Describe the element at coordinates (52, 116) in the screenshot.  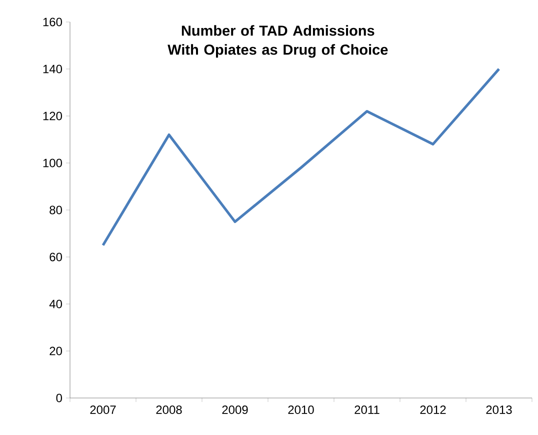
I see `y-tick-label: 120` at that location.